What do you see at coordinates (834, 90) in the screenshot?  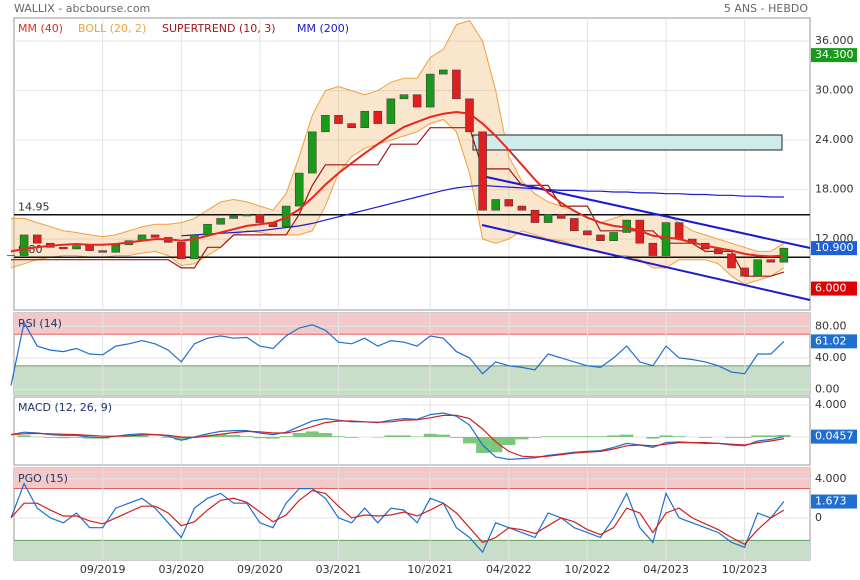 I see `y-tick-label: 30.000` at bounding box center [834, 90].